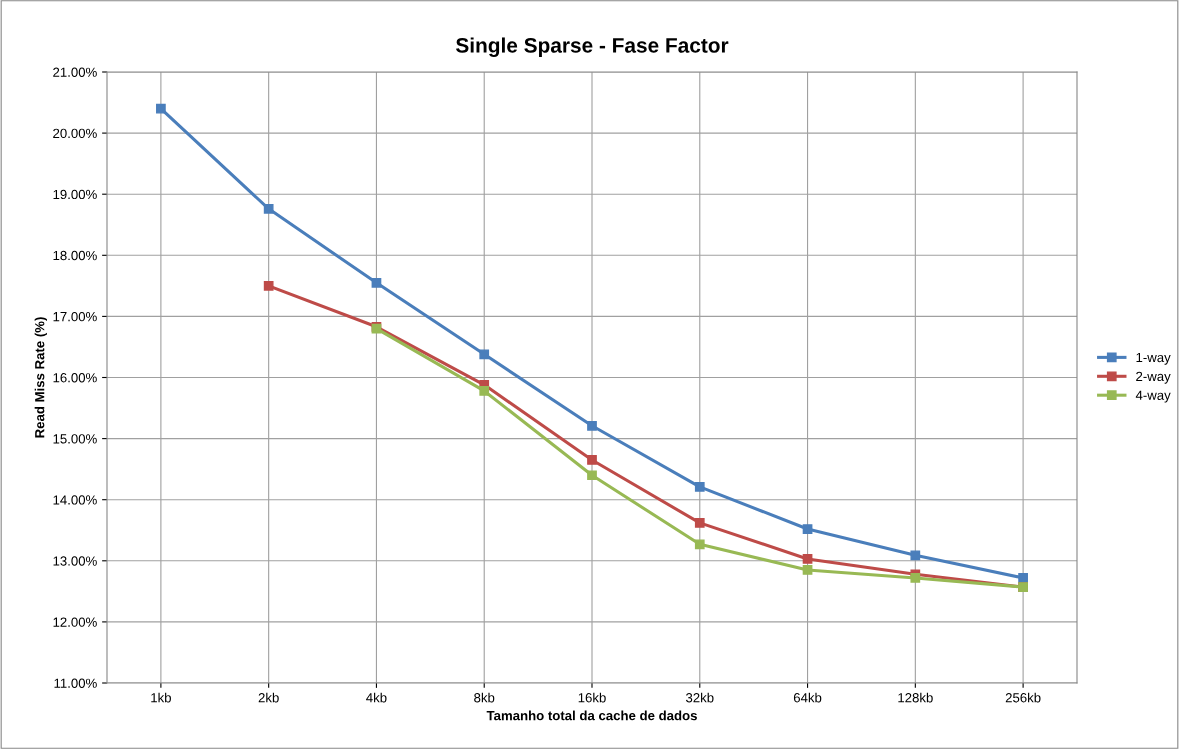  What do you see at coordinates (75, 133) in the screenshot?
I see `y-tick-label: 20.00%` at bounding box center [75, 133].